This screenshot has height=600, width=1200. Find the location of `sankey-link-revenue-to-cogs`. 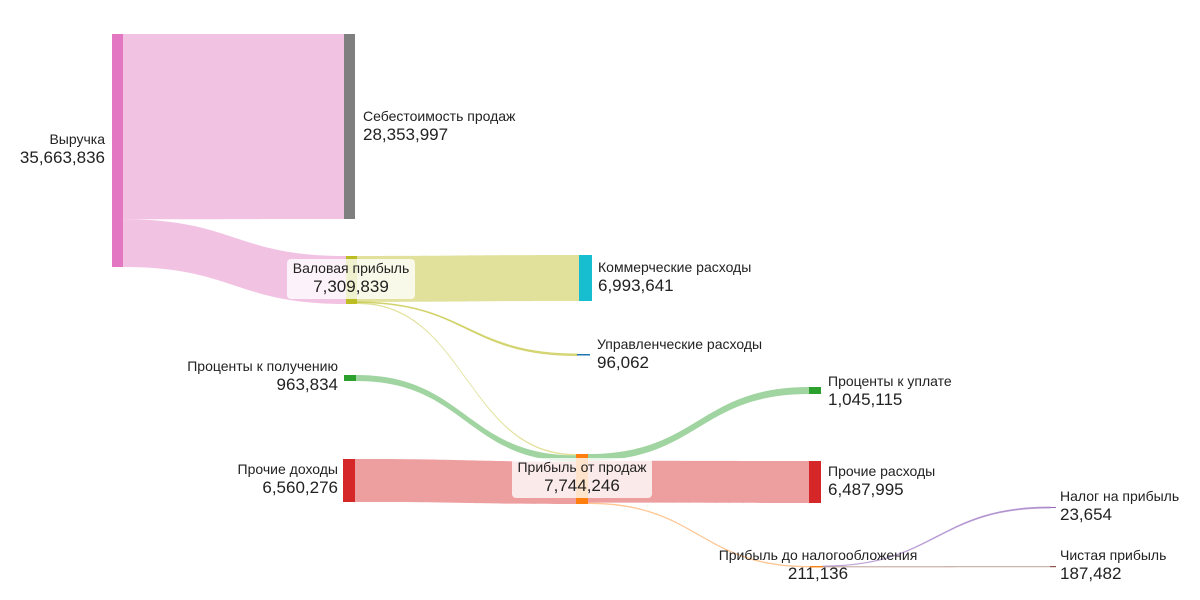

sankey-link-revenue-to-cogs is located at coordinates (233, 127).